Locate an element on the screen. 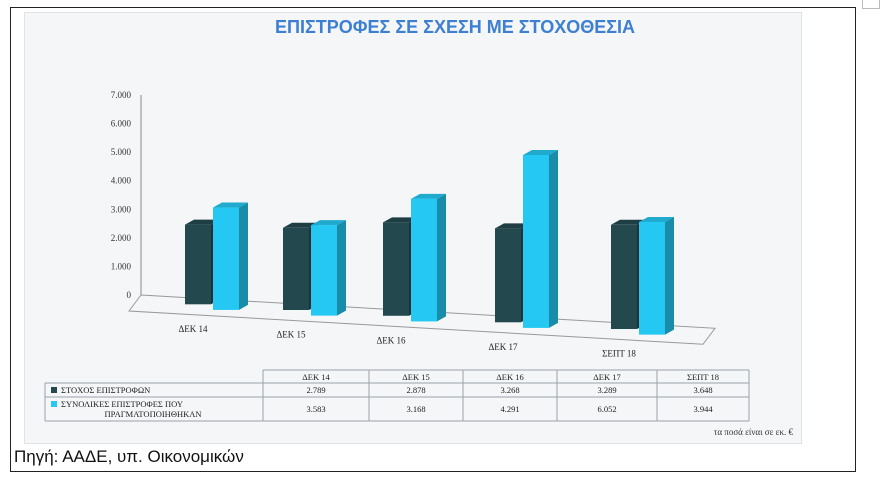  x-tick-label: ΔΕΚ 16 is located at coordinates (391, 341).